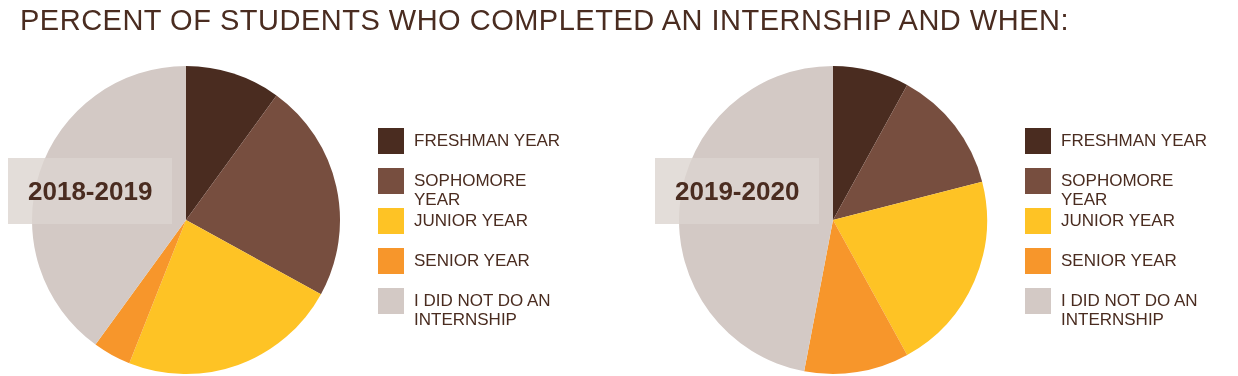 This screenshot has height=376, width=1238. I want to click on text: 2019-2020, so click(737, 191).